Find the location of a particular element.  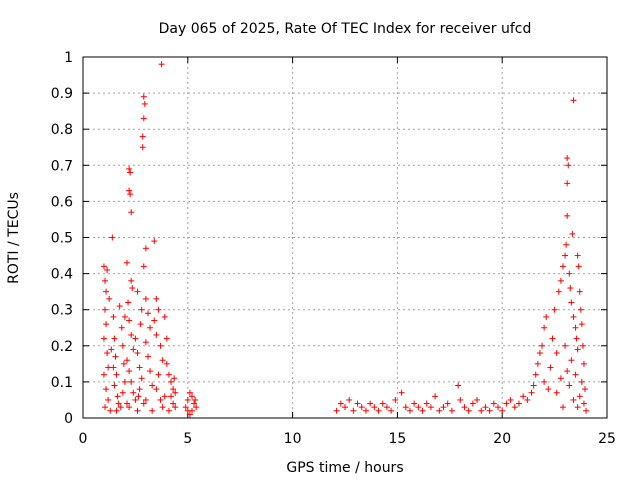

y-tick-label: 0.9 is located at coordinates (62, 94).